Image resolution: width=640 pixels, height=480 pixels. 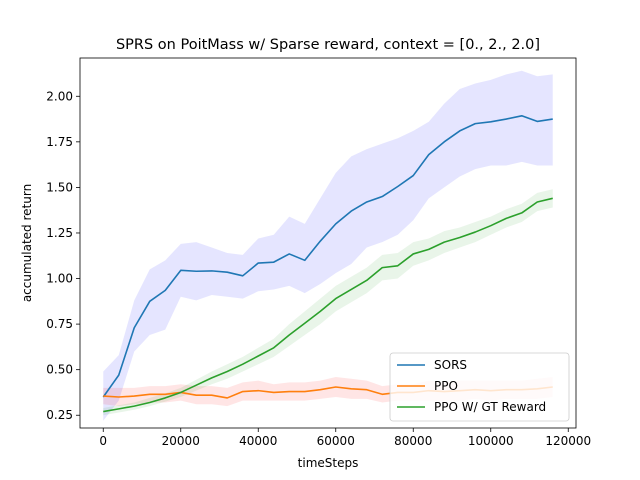 I want to click on y-axis-ticks: 0.25 0.50 0.75 1.00 1.25 1.50 1.75 2.00, so click(x=63, y=255).